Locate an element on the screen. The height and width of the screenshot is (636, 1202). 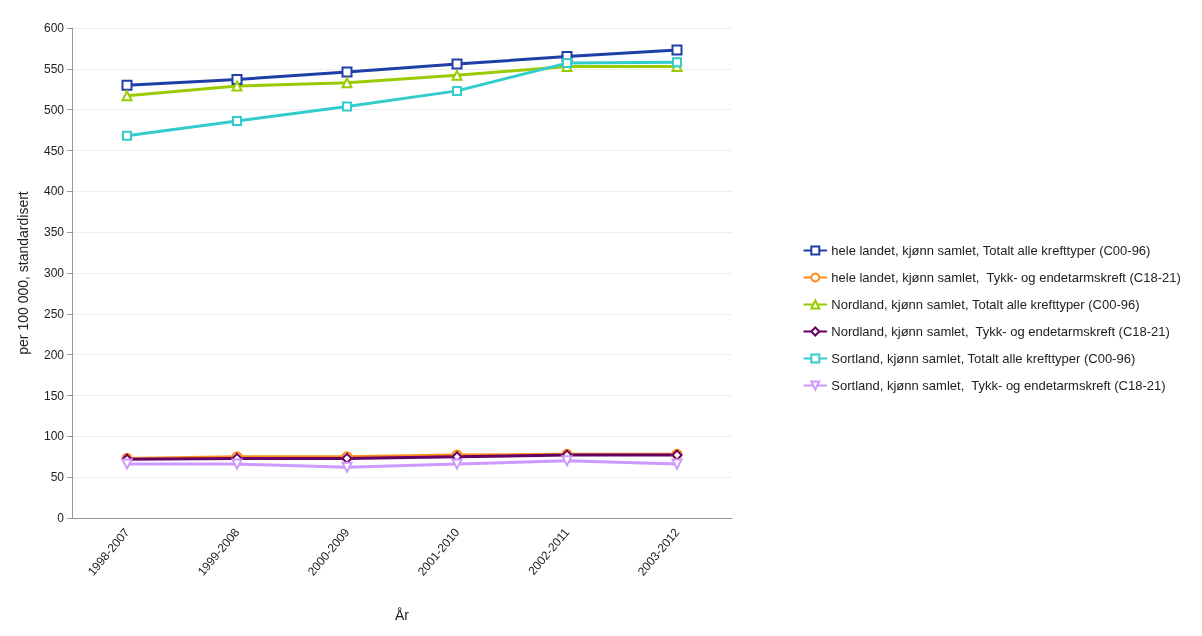
y-tick-label: 550 is located at coordinates (54, 68).